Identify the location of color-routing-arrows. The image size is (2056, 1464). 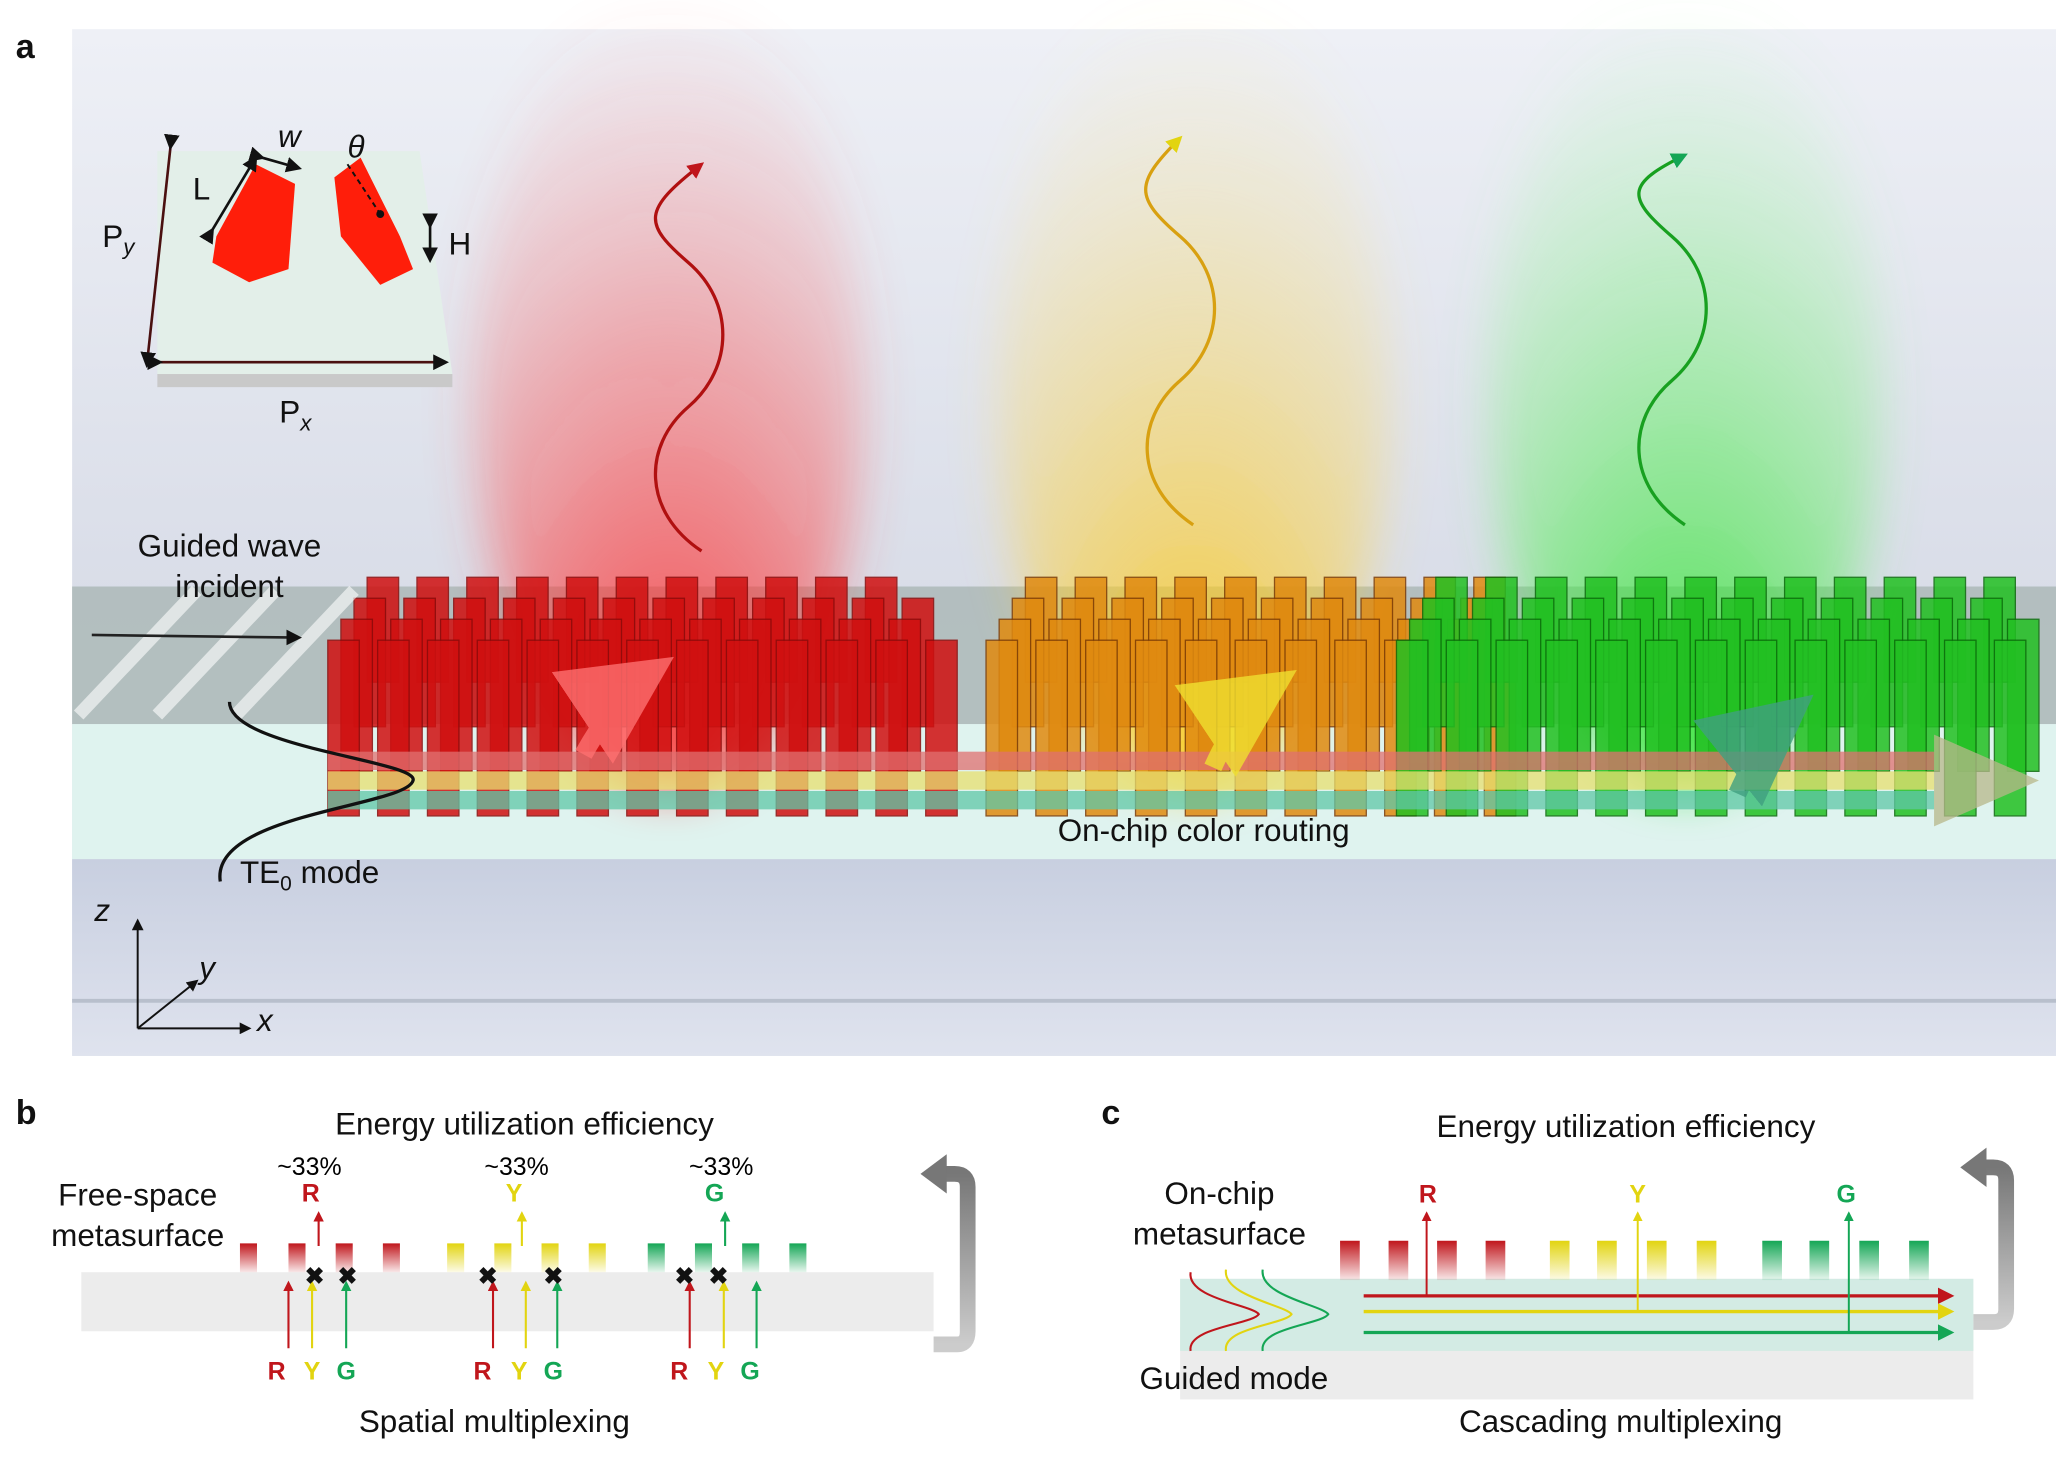
(1183, 780).